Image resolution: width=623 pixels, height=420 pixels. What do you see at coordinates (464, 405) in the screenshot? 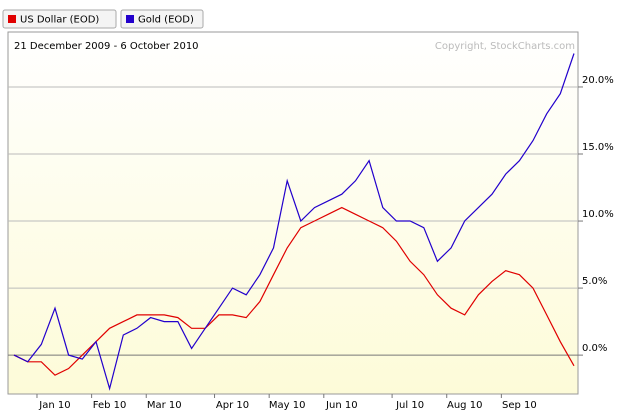
I see `x-tick-label: Aug 10` at bounding box center [464, 405].